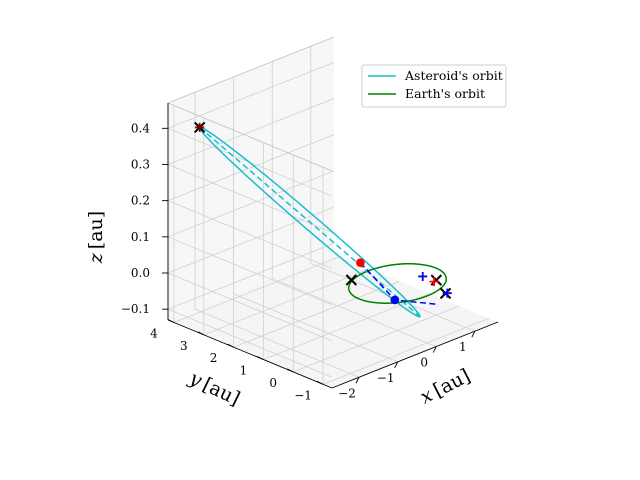 Image resolution: width=640 pixels, height=480 pixels. What do you see at coordinates (140, 273) in the screenshot?
I see `z-tick-label-1: 0.0` at bounding box center [140, 273].